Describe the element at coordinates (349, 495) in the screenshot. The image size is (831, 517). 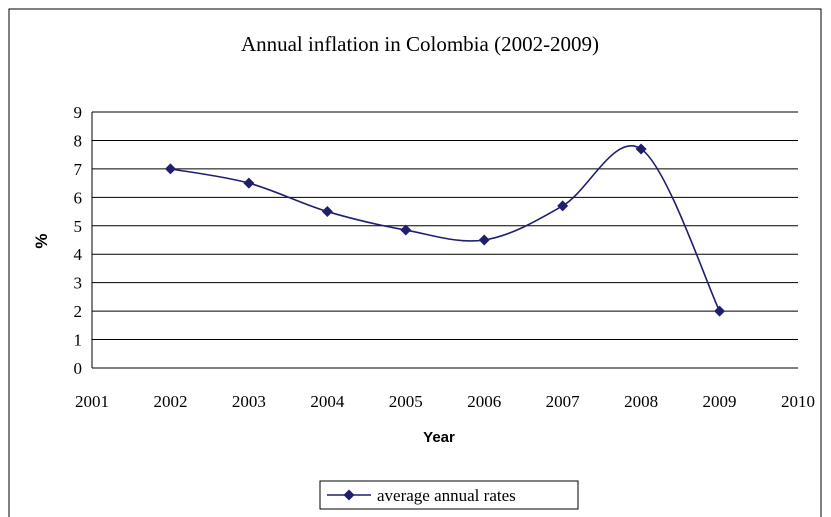
I see `legend-marker` at that location.